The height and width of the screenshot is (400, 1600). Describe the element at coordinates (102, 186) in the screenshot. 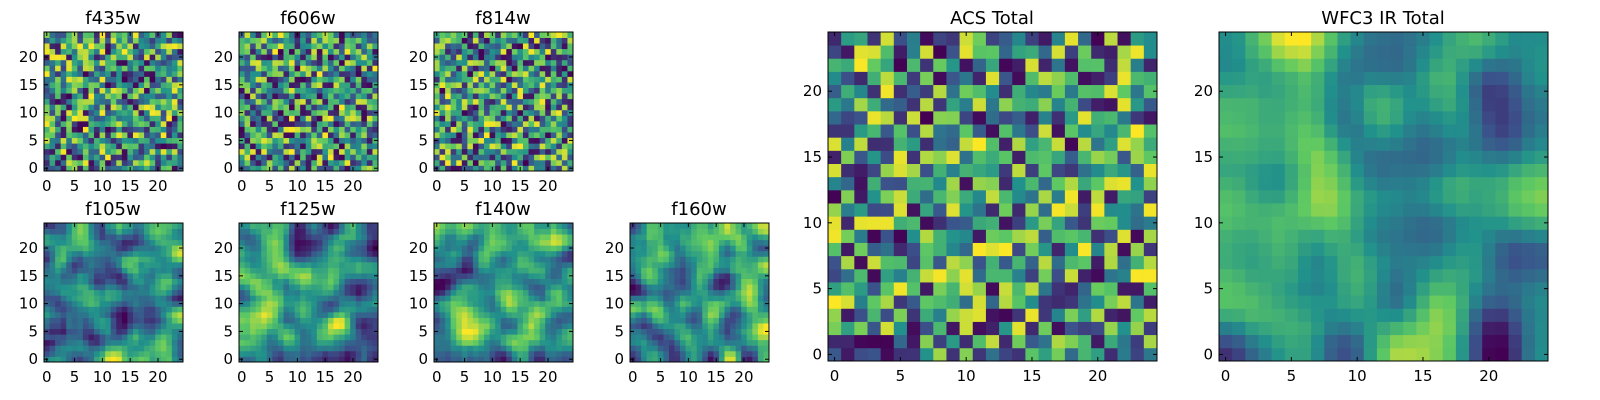

I see `x-tick-label: 10` at that location.